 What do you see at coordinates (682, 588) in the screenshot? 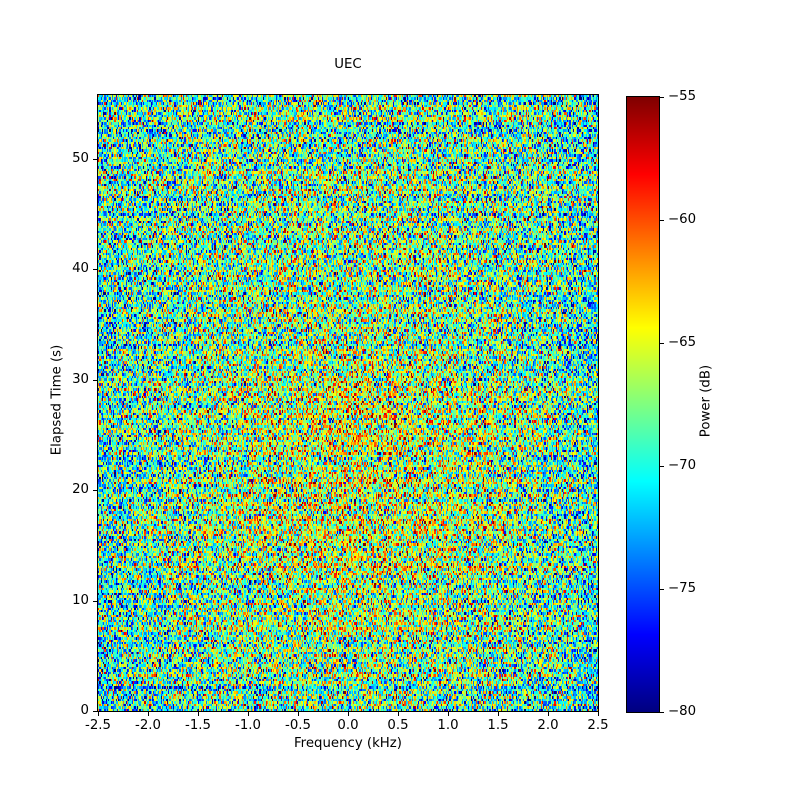
I see `colorbar-tick-label: −75` at bounding box center [682, 588].